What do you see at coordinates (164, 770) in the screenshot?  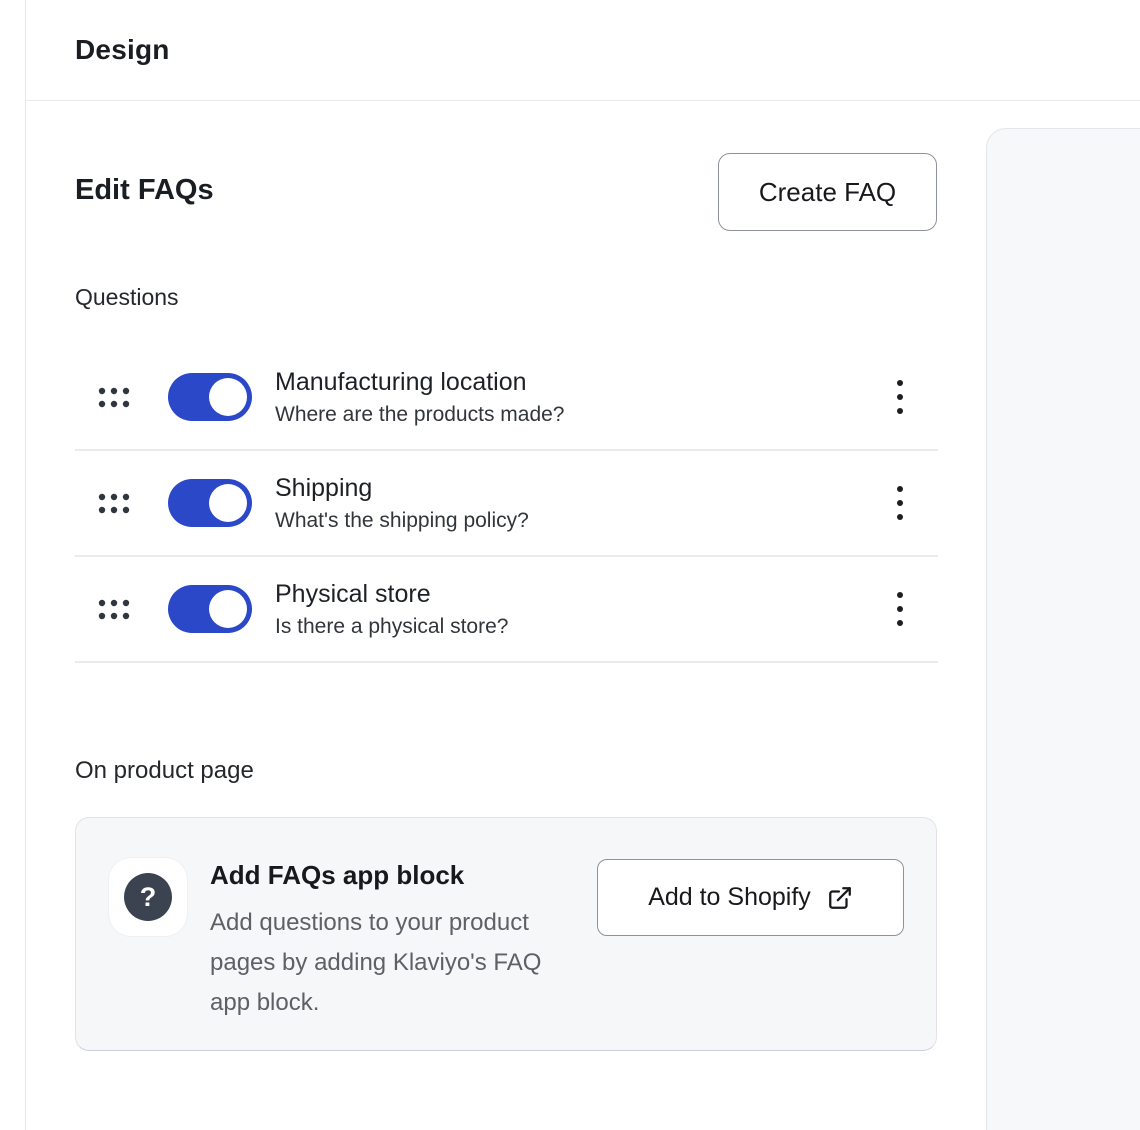 I see `on-product-page-heading: On product page` at bounding box center [164, 770].